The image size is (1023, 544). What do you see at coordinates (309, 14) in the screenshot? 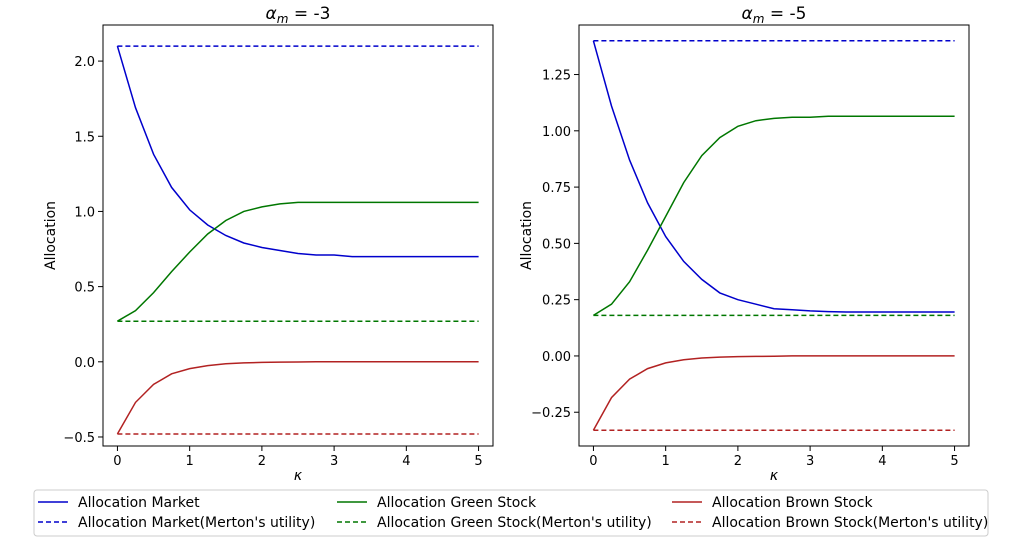
I see `title-value: = -3` at bounding box center [309, 14].